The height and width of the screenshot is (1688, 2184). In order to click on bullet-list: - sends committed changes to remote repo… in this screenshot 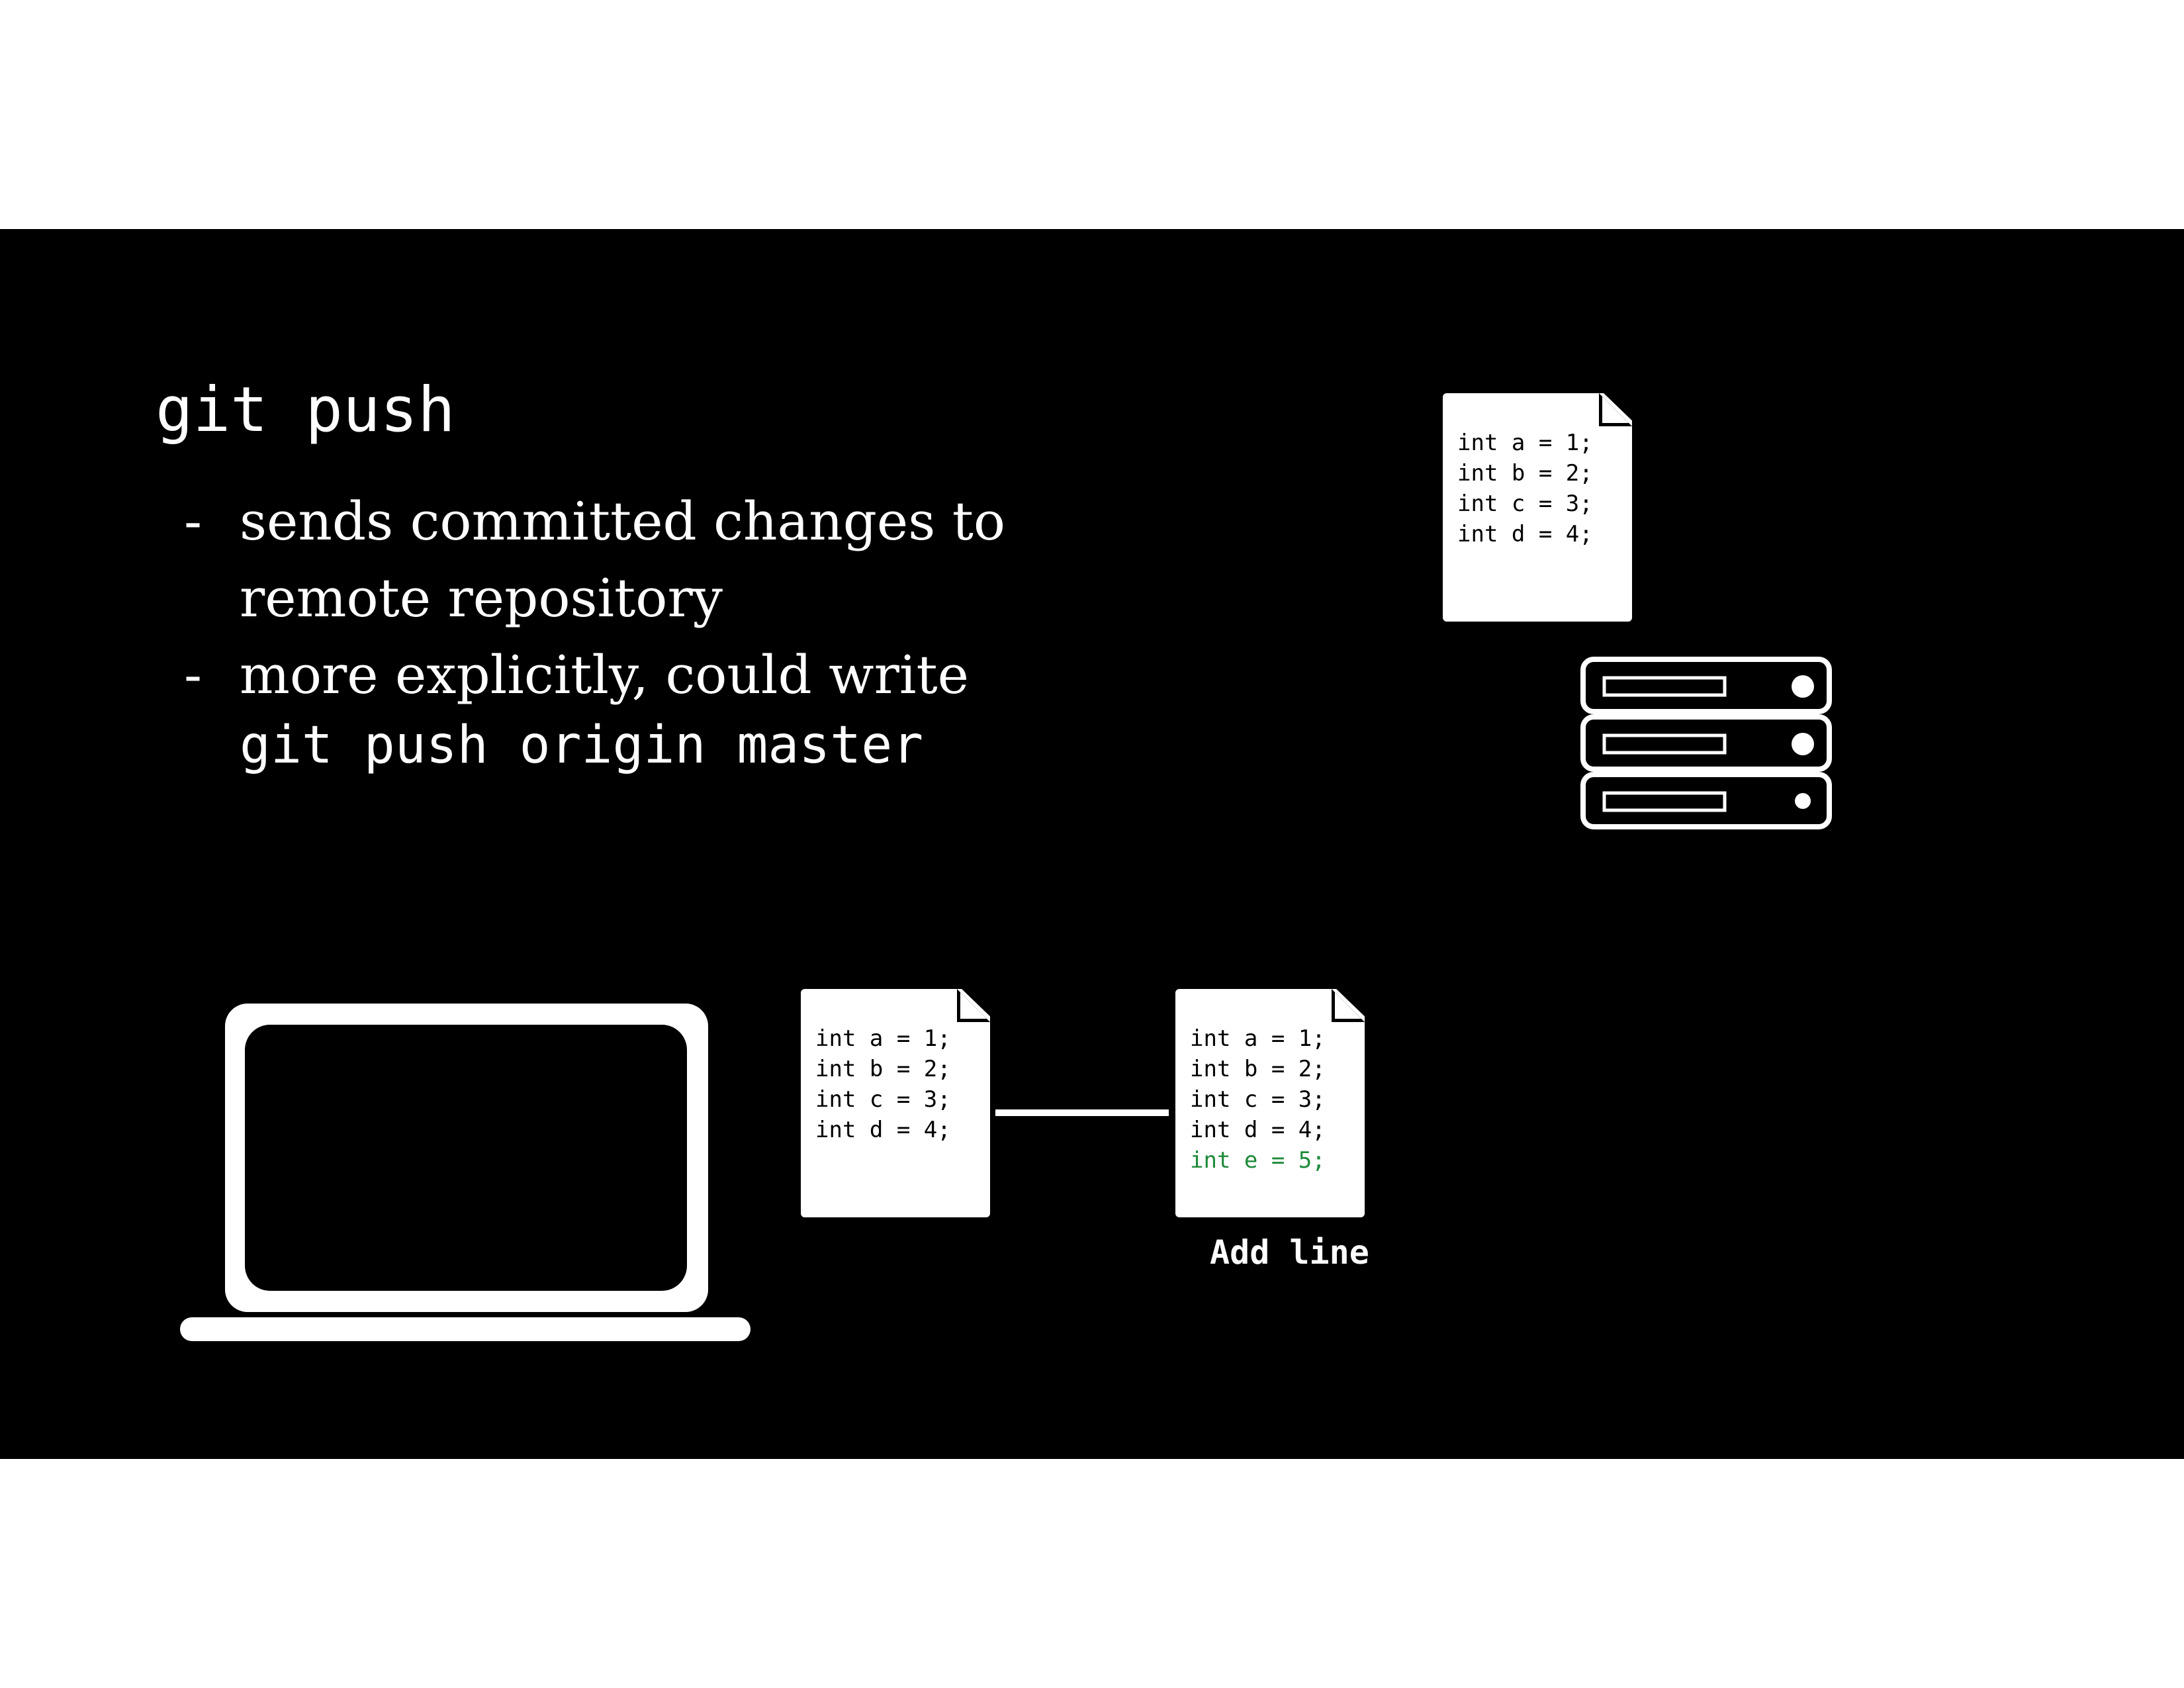, I will do `click(642, 630)`.